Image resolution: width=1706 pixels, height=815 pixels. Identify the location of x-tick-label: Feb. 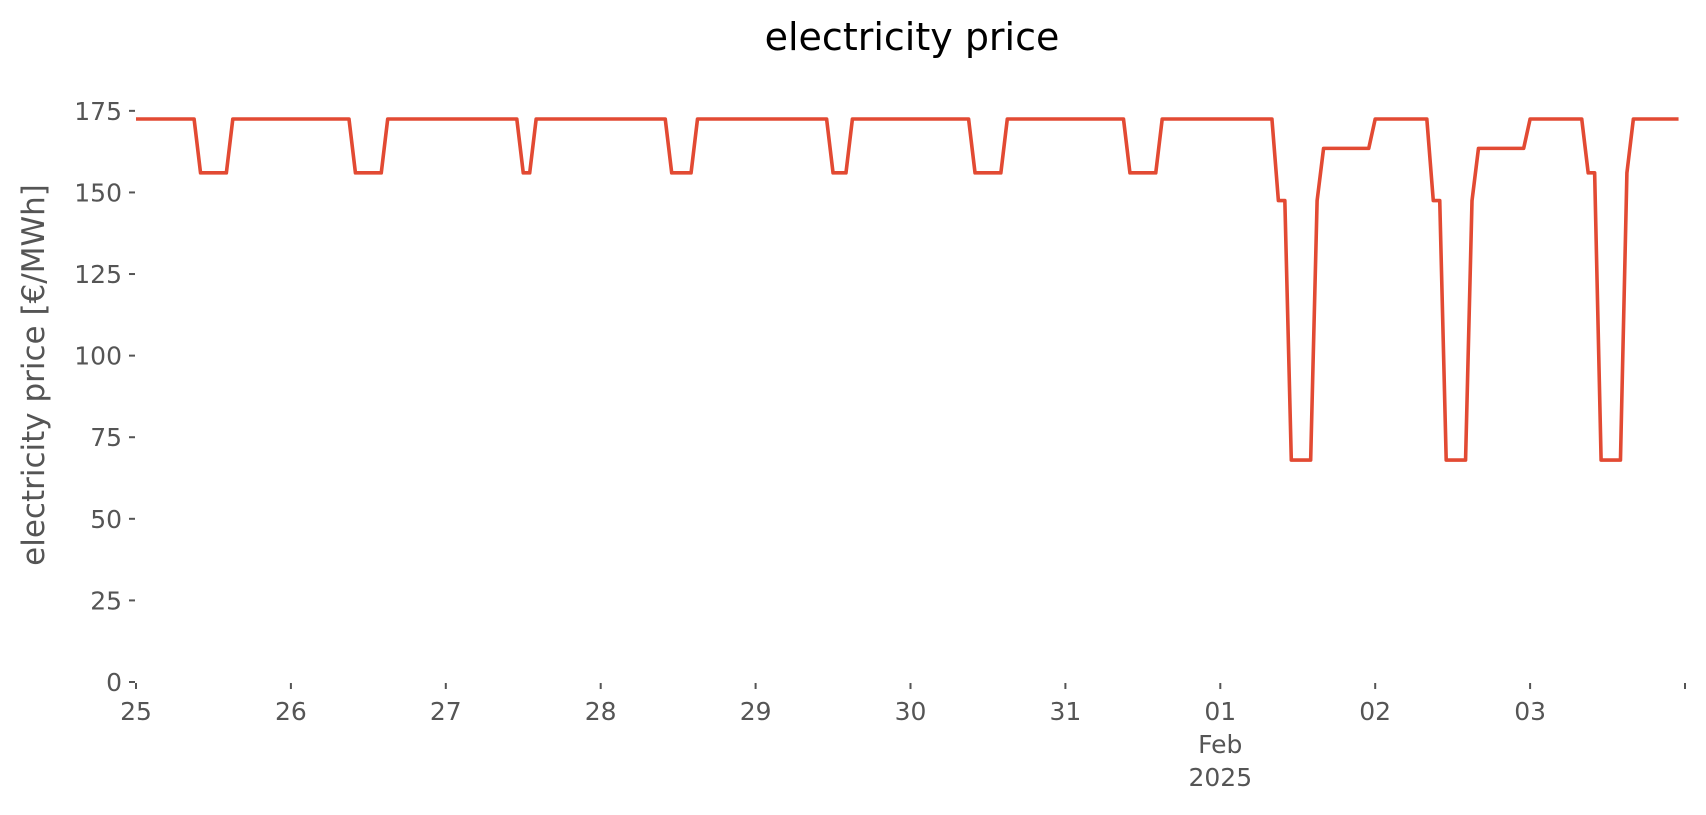
(1220, 744).